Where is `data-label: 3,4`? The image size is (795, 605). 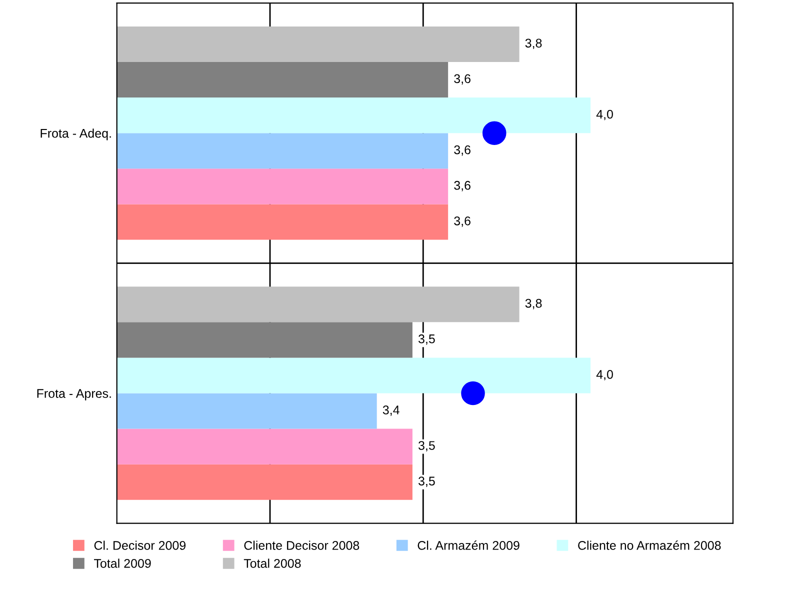
data-label: 3,4 is located at coordinates (391, 411).